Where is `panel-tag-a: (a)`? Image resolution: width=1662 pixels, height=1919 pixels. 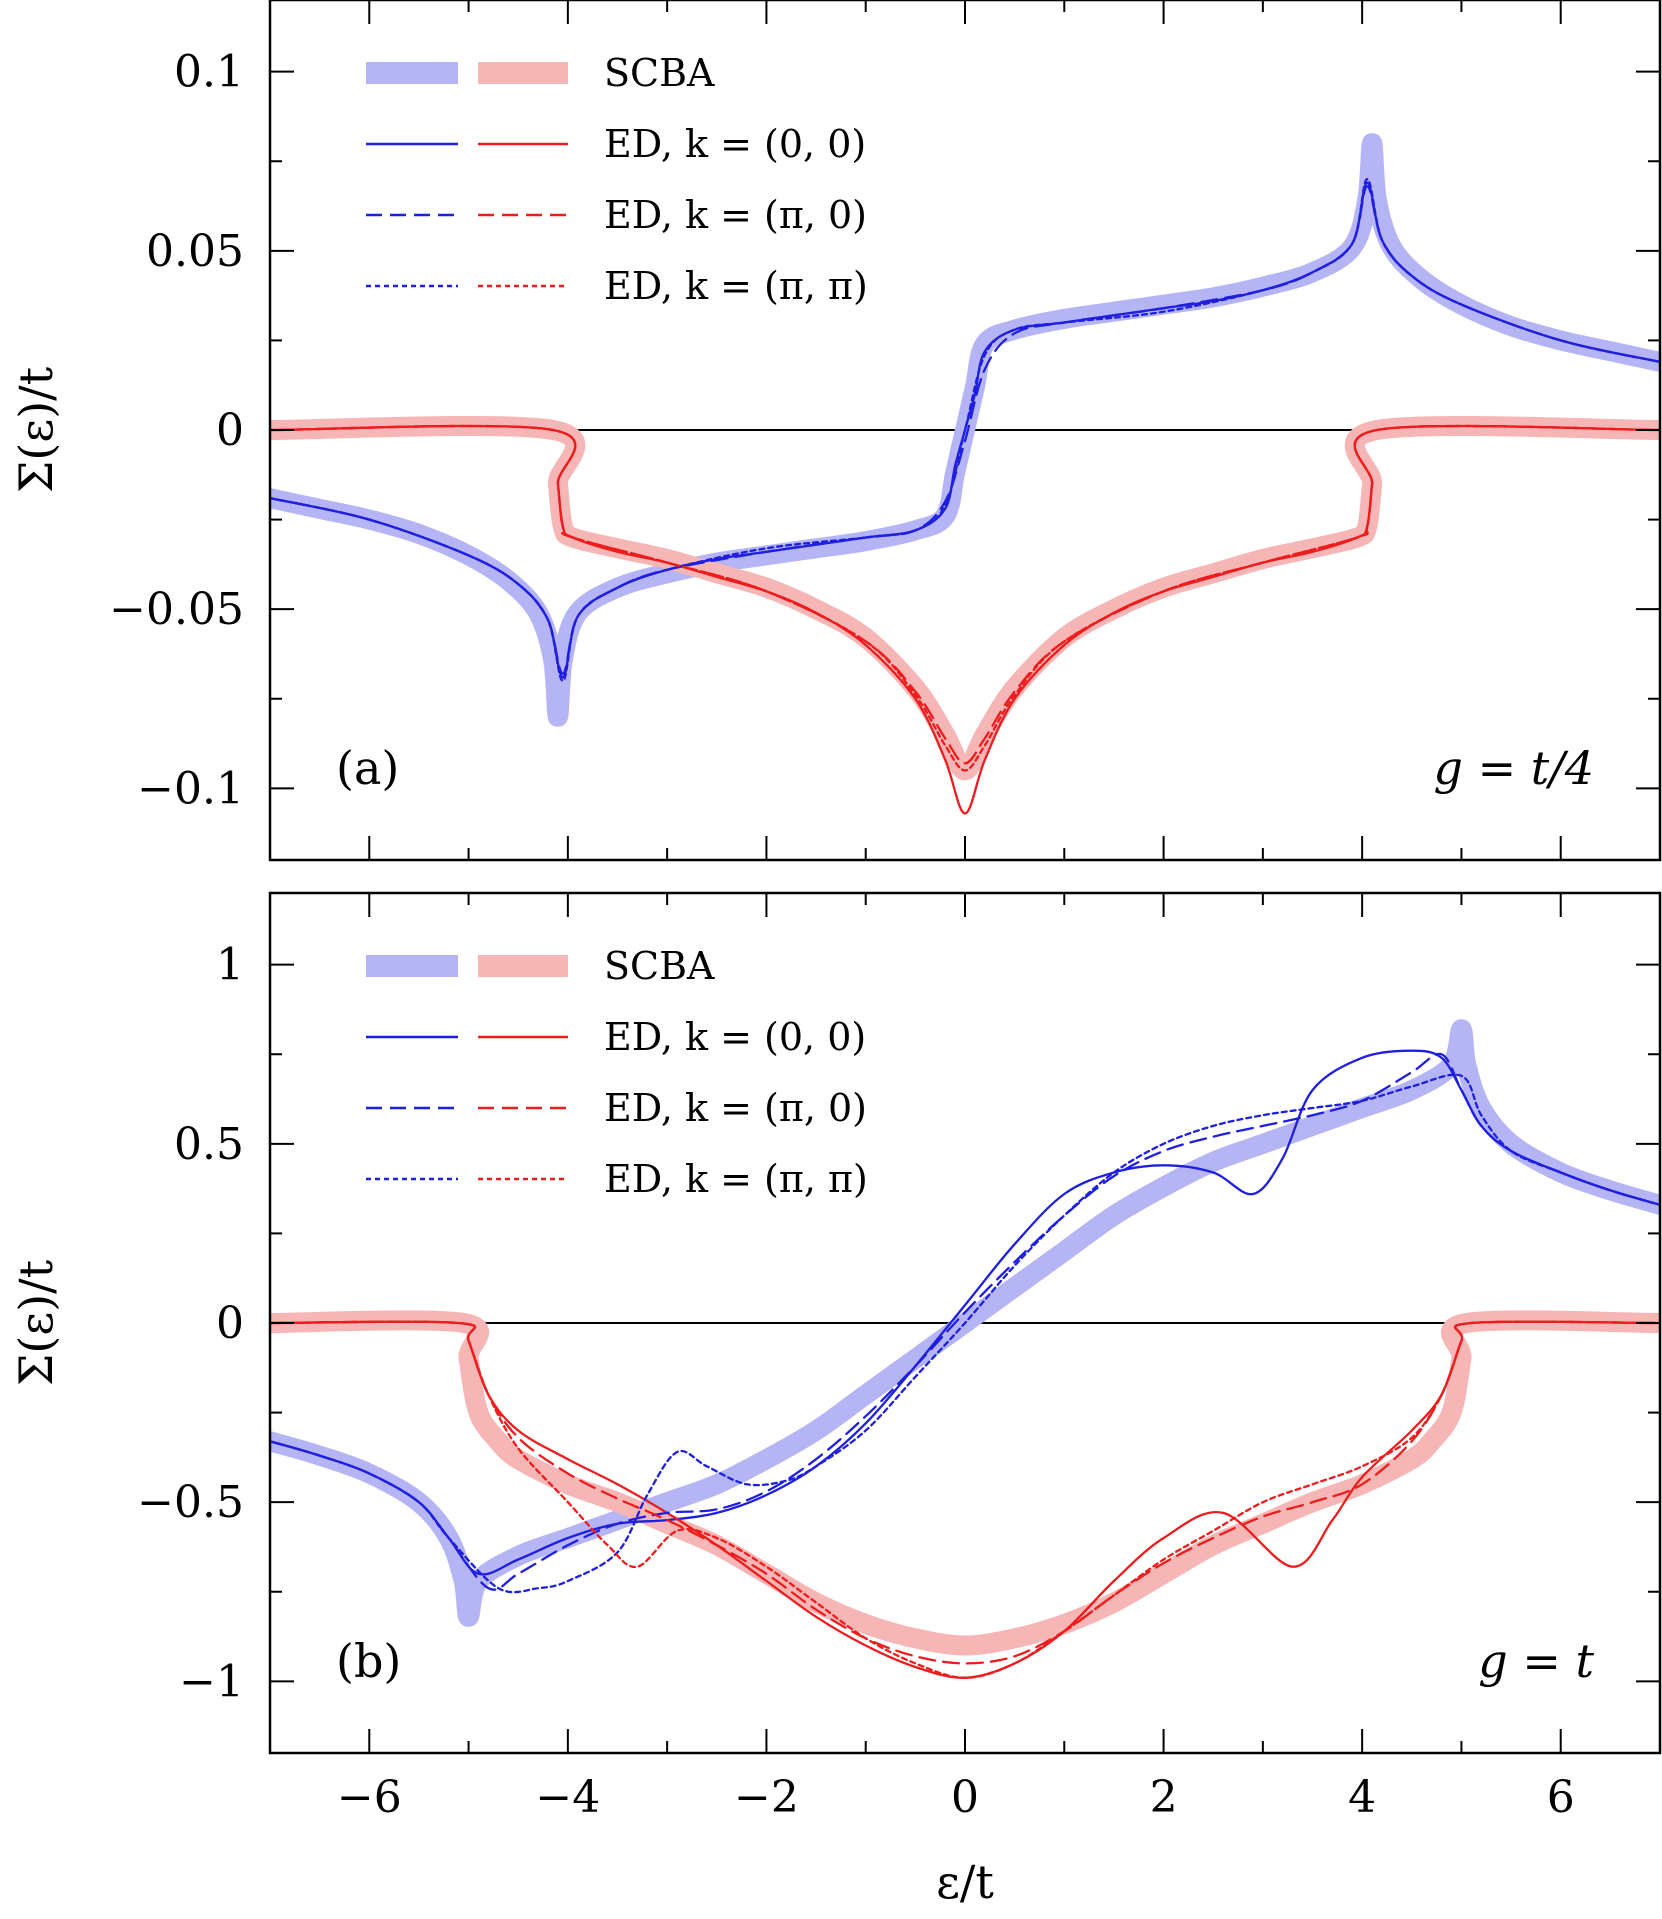
panel-tag-a: (a) is located at coordinates (367, 768).